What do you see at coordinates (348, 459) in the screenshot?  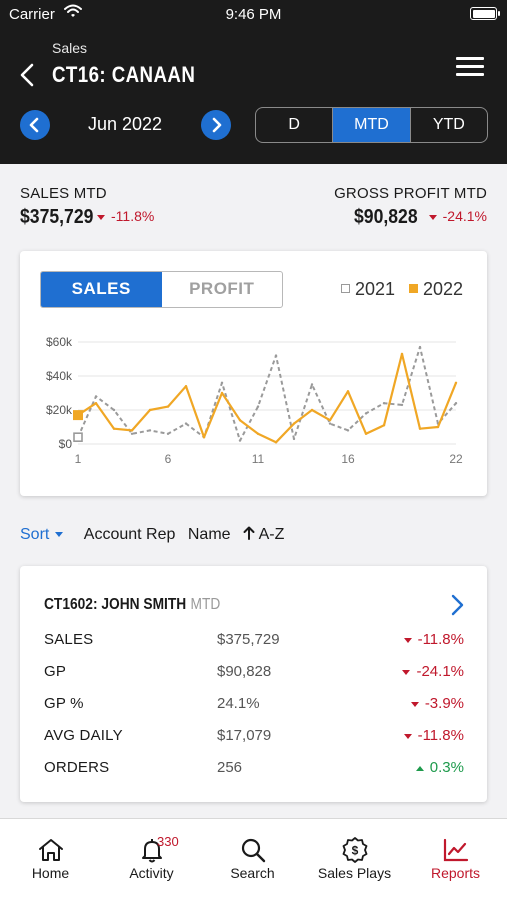 I see `x-tick-label: 16` at bounding box center [348, 459].